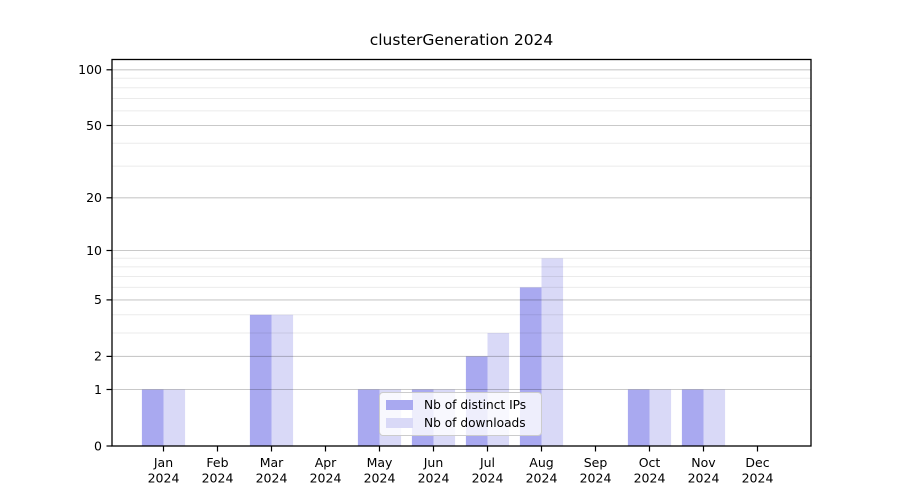 The height and width of the screenshot is (500, 900). I want to click on legend-entry-downloads: Nb of downloads, so click(460, 423).